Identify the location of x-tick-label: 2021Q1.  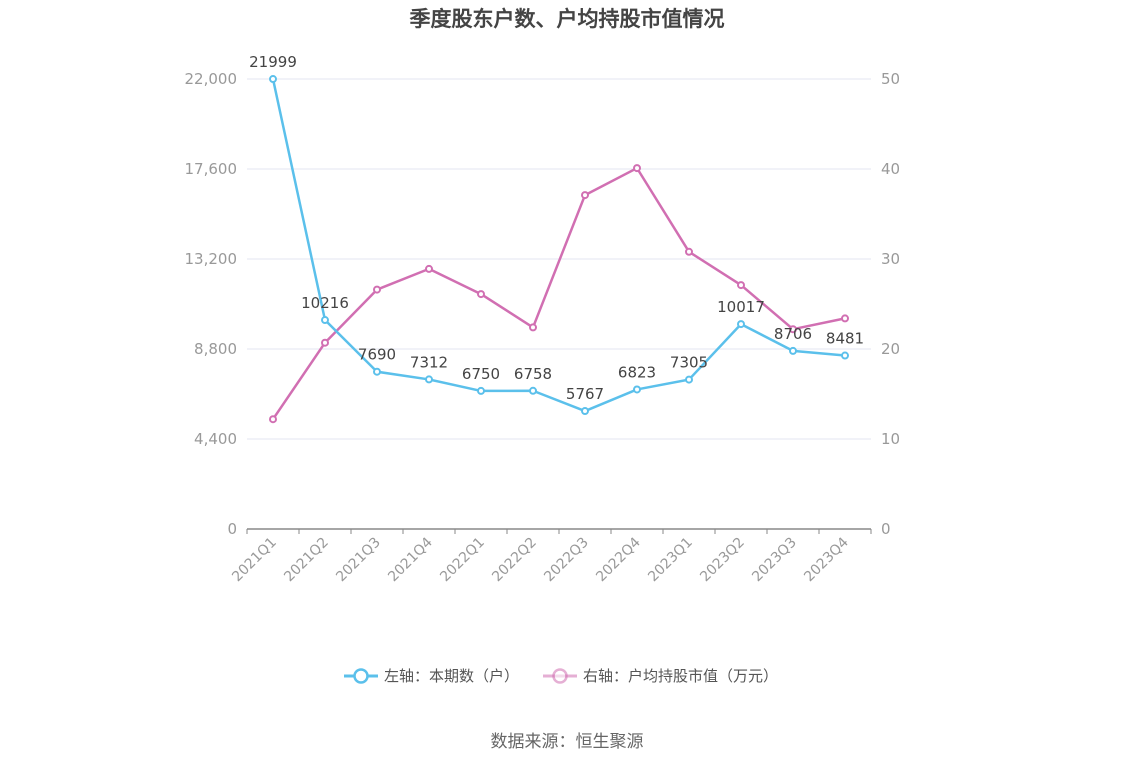
(254, 560).